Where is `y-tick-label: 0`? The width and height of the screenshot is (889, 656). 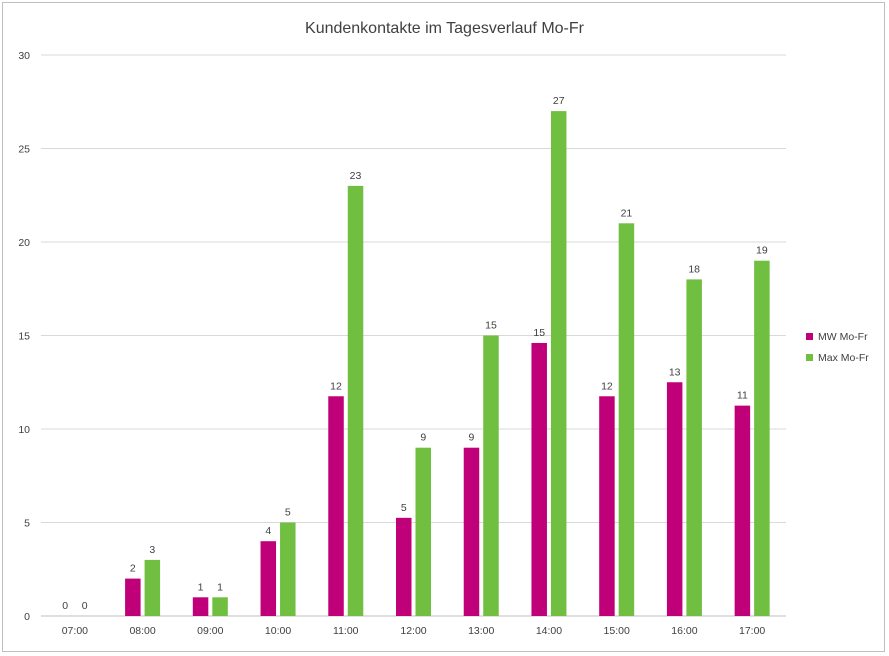
y-tick-label: 0 is located at coordinates (27, 617).